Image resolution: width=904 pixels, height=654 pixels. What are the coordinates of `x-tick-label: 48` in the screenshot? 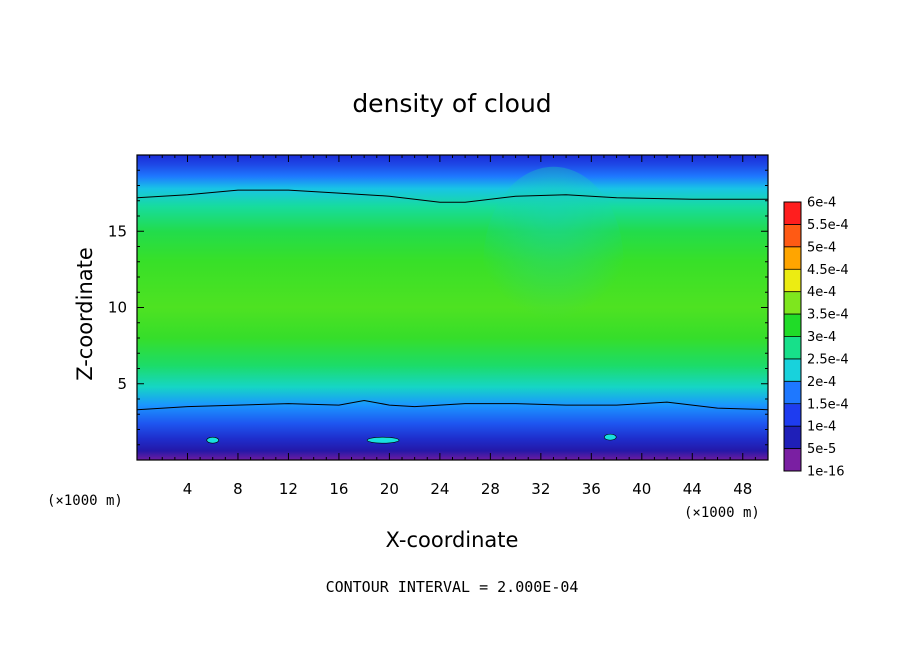 It's located at (742, 489).